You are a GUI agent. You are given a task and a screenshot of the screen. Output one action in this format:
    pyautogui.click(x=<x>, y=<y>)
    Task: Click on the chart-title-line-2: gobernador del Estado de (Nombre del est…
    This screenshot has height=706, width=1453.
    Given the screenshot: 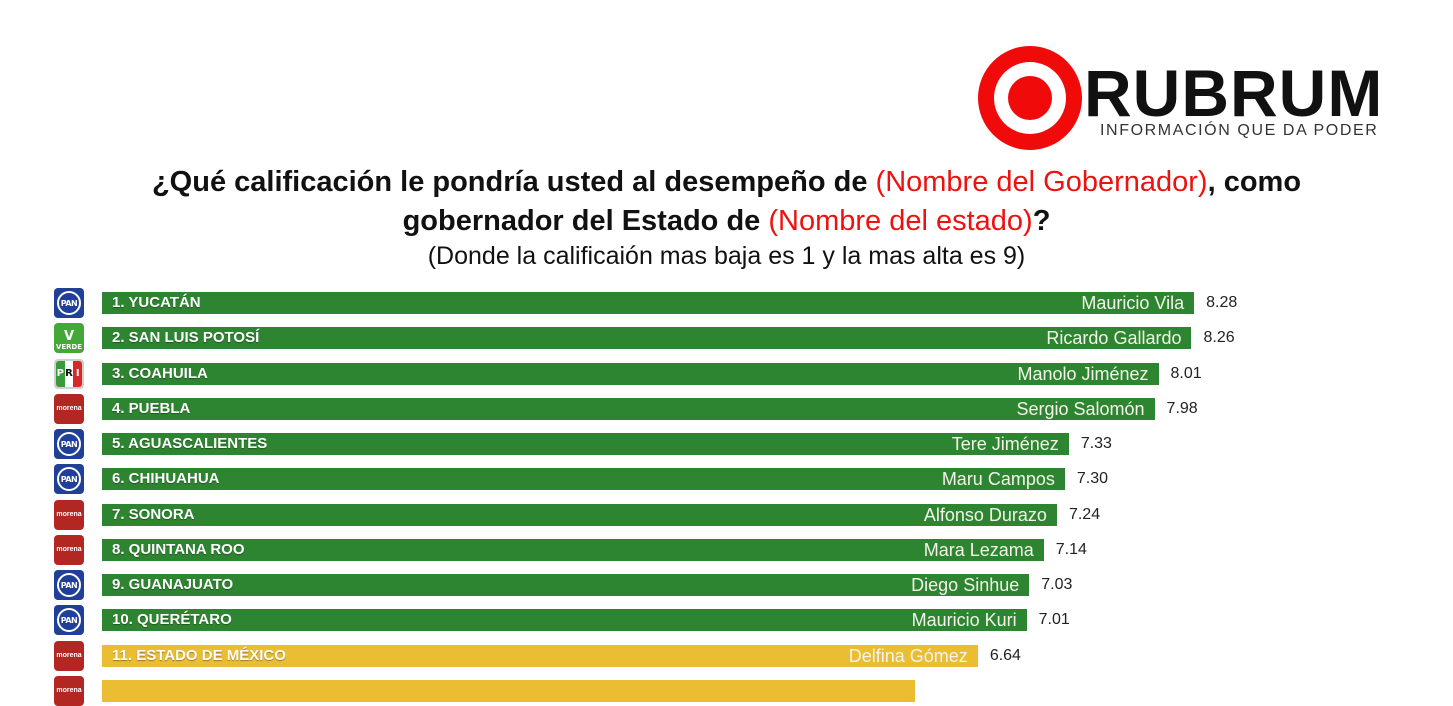 What is the action you would take?
    pyautogui.click(x=726, y=221)
    